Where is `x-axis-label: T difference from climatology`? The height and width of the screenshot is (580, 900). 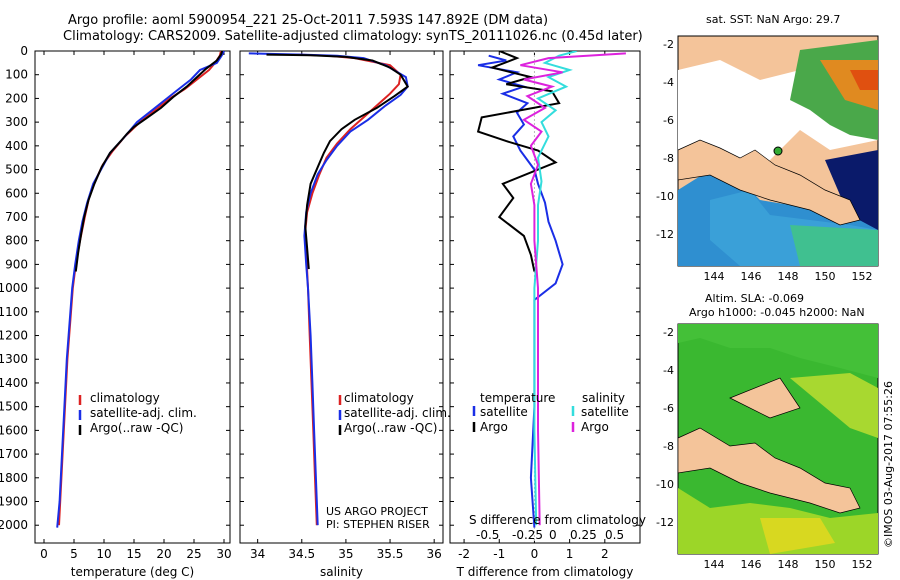
x-axis-label: T difference from climatology is located at coordinates (545, 572).